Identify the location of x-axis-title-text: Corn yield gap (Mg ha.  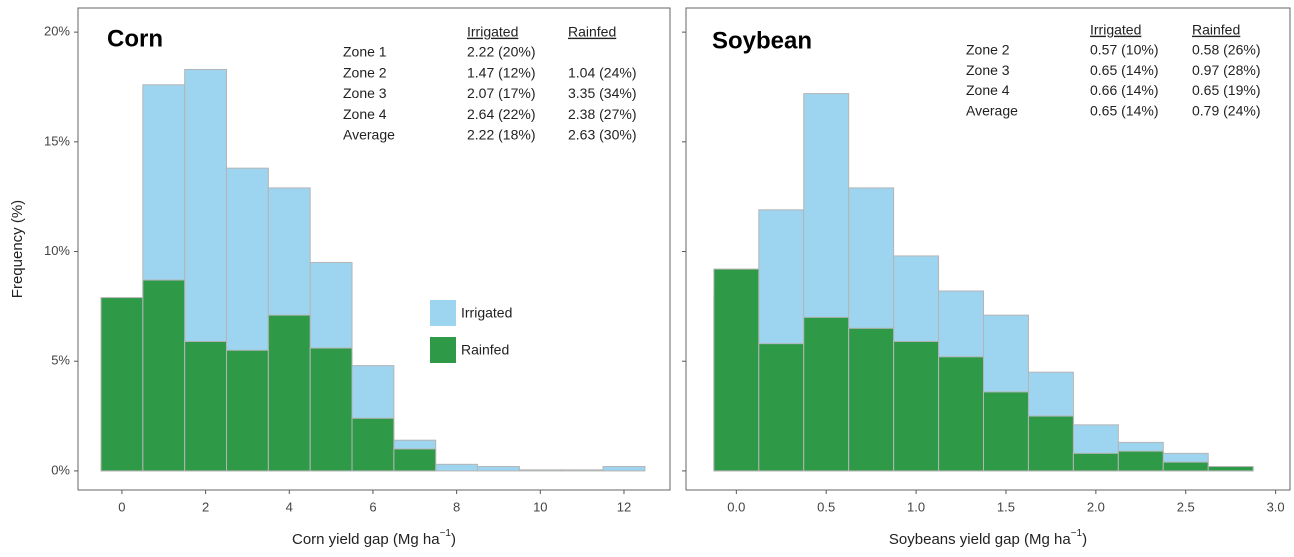
(366, 539).